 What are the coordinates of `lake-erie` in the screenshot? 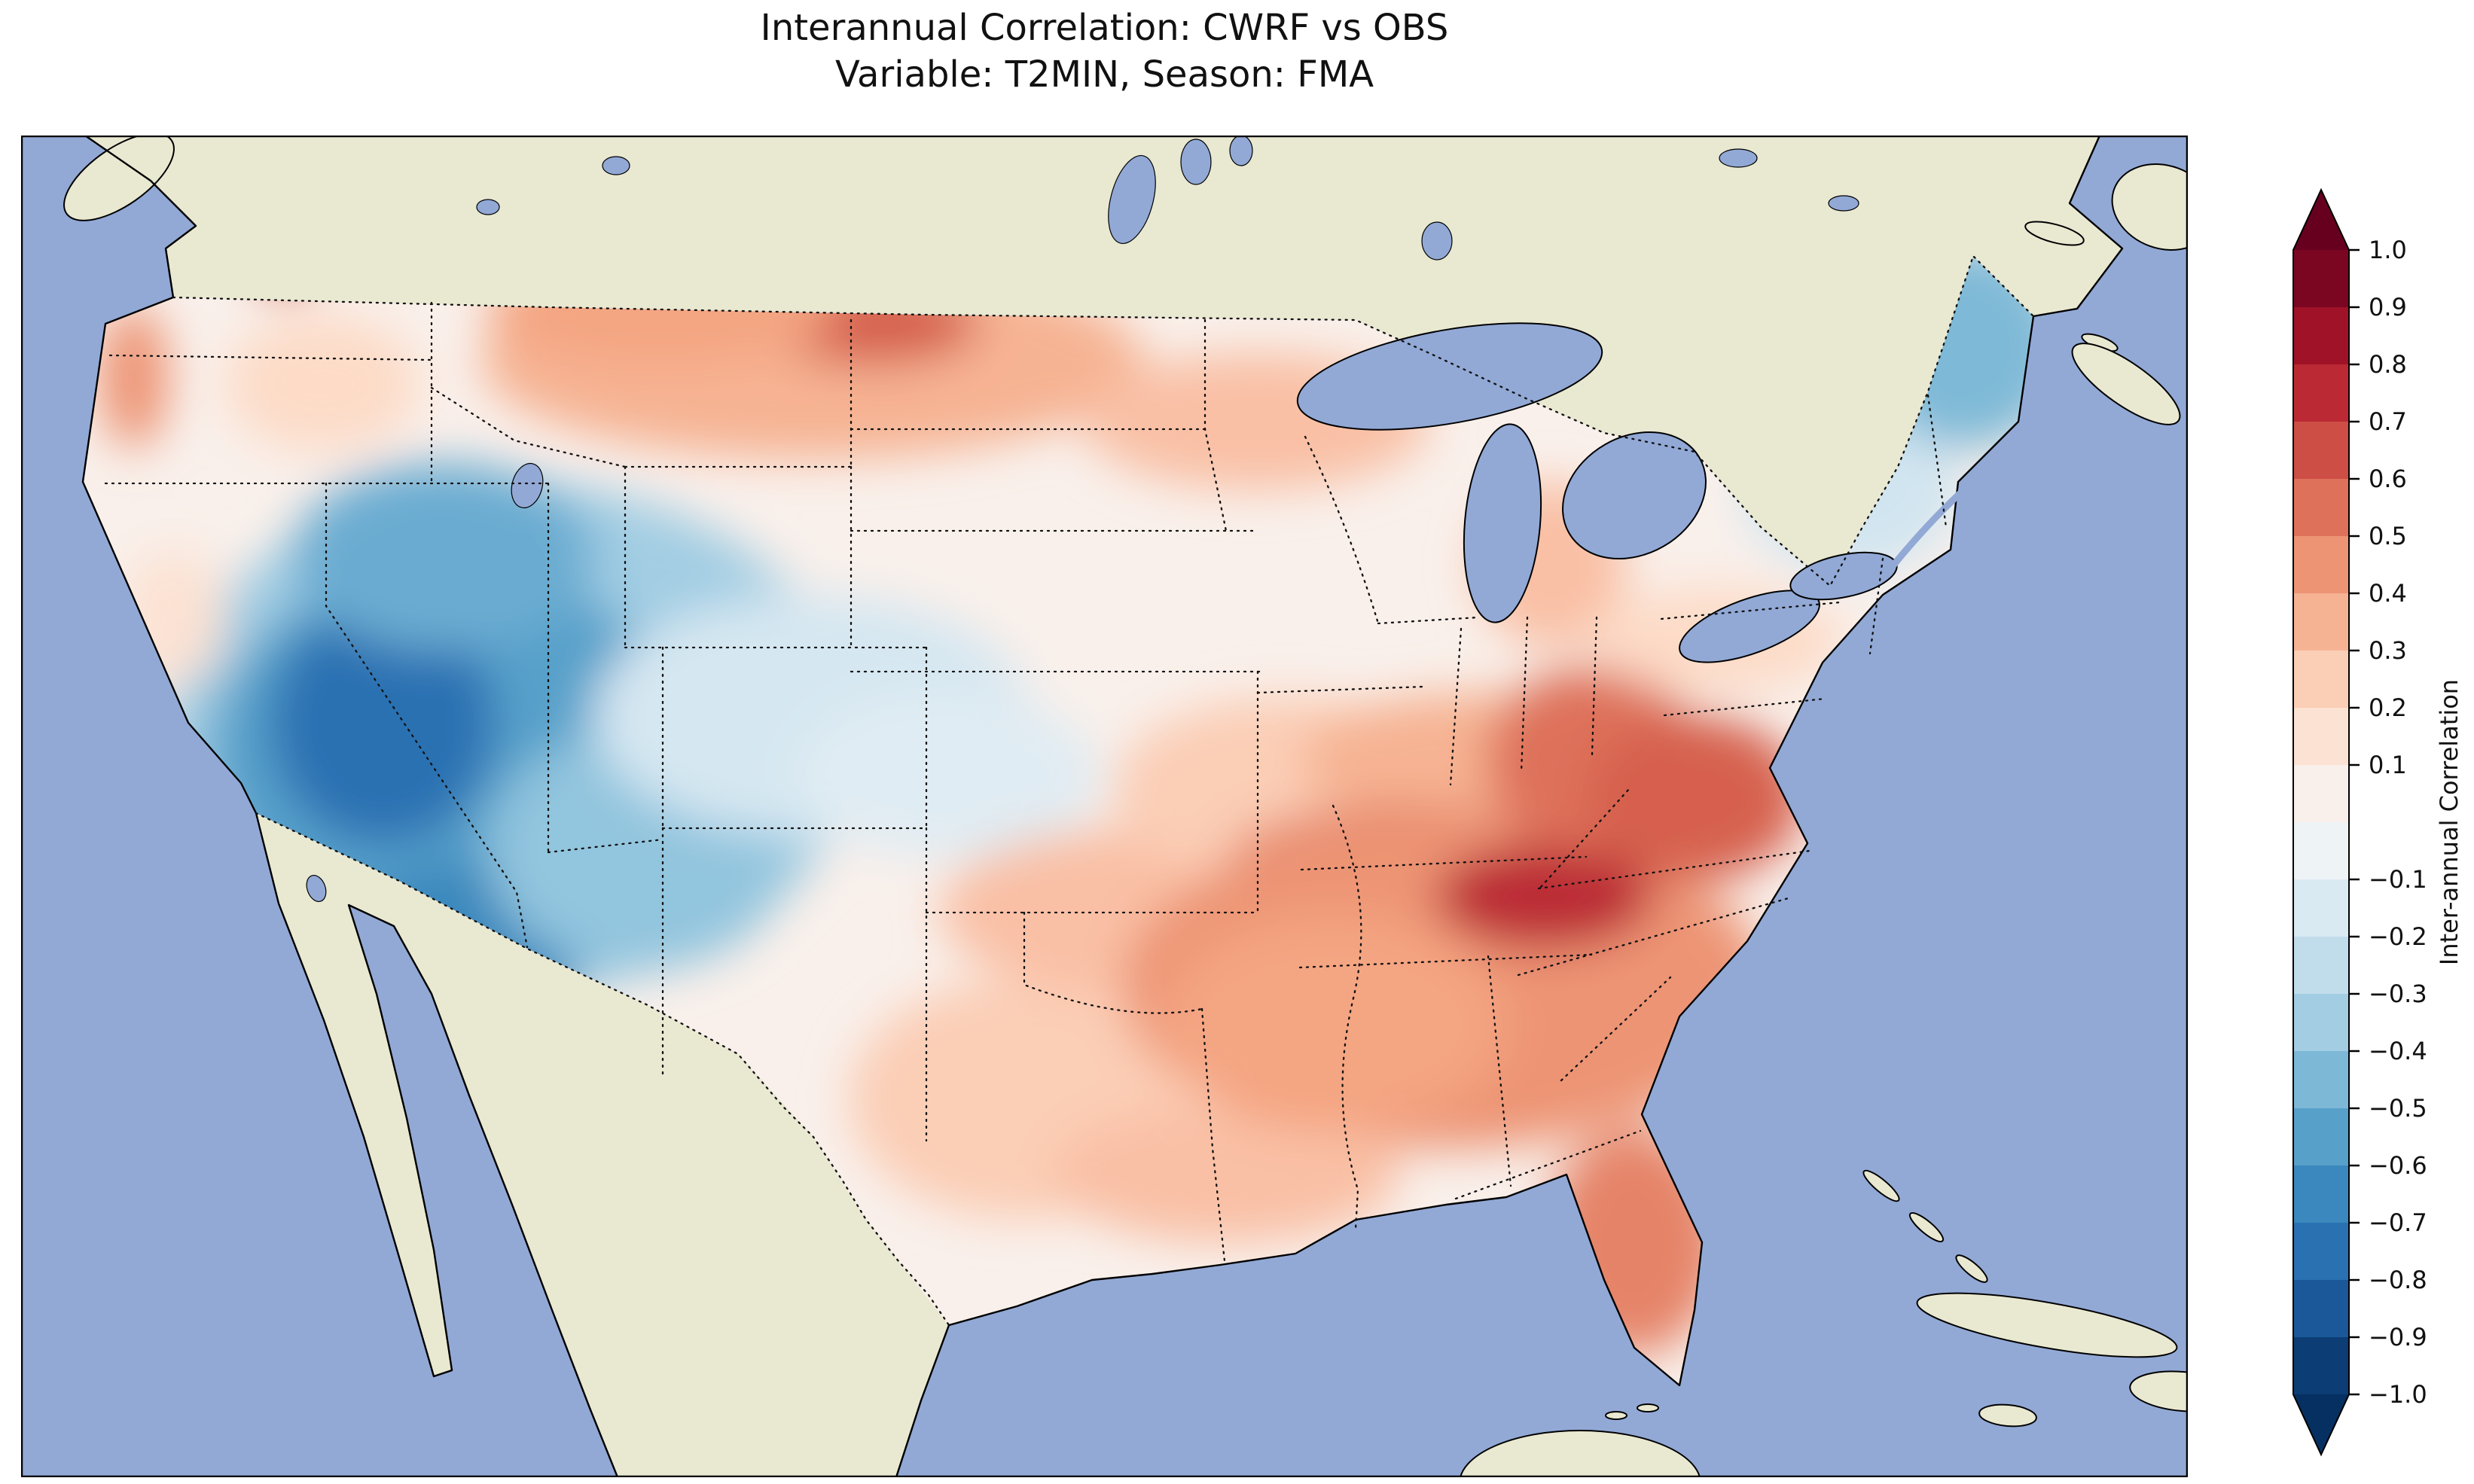 It's located at (1750, 626).